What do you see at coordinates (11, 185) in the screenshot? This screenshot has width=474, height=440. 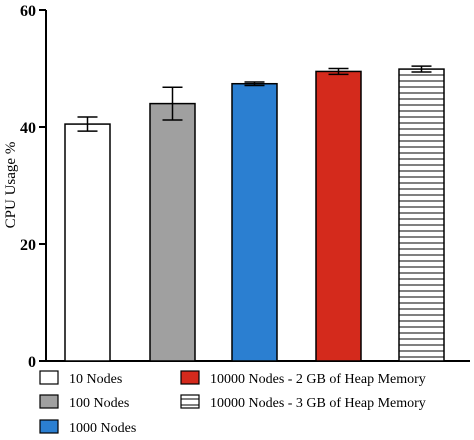 I see `y-axis-title: CPU Usage %` at bounding box center [11, 185].